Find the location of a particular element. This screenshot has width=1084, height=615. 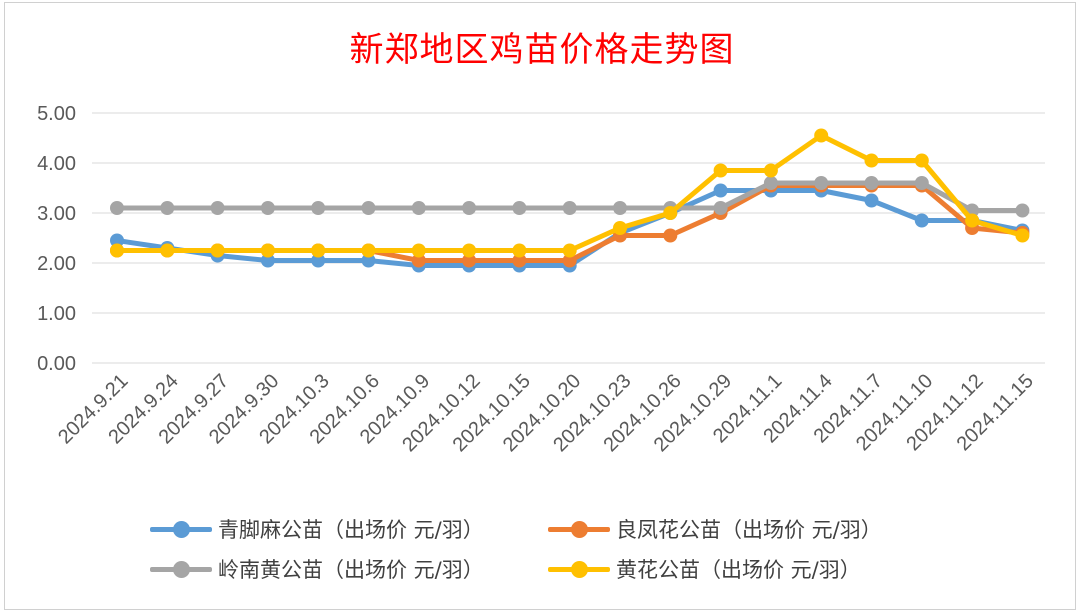

y-tick-label: 4.00 is located at coordinates (56, 164).